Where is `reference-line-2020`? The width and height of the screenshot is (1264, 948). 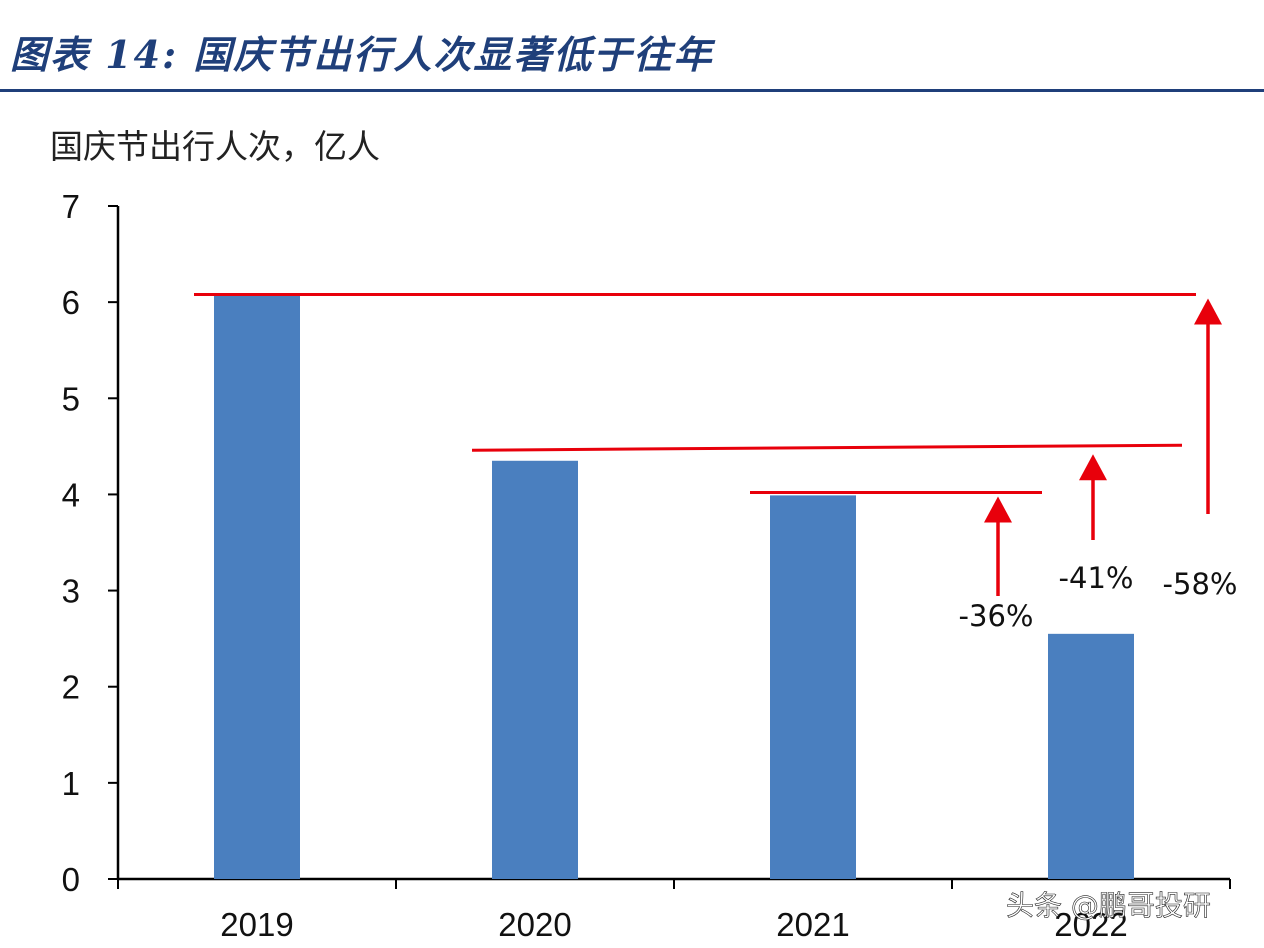
reference-line-2020 is located at coordinates (827, 447).